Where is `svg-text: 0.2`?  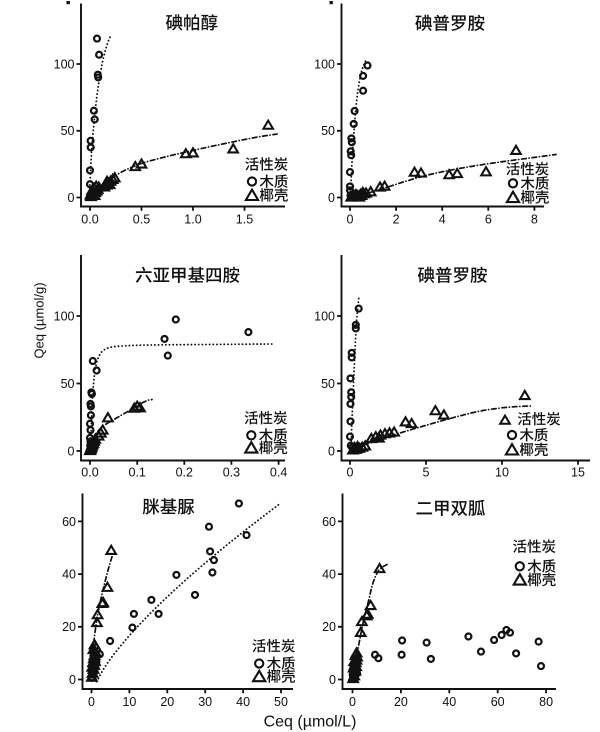
svg-text: 0.2 is located at coordinates (184, 473).